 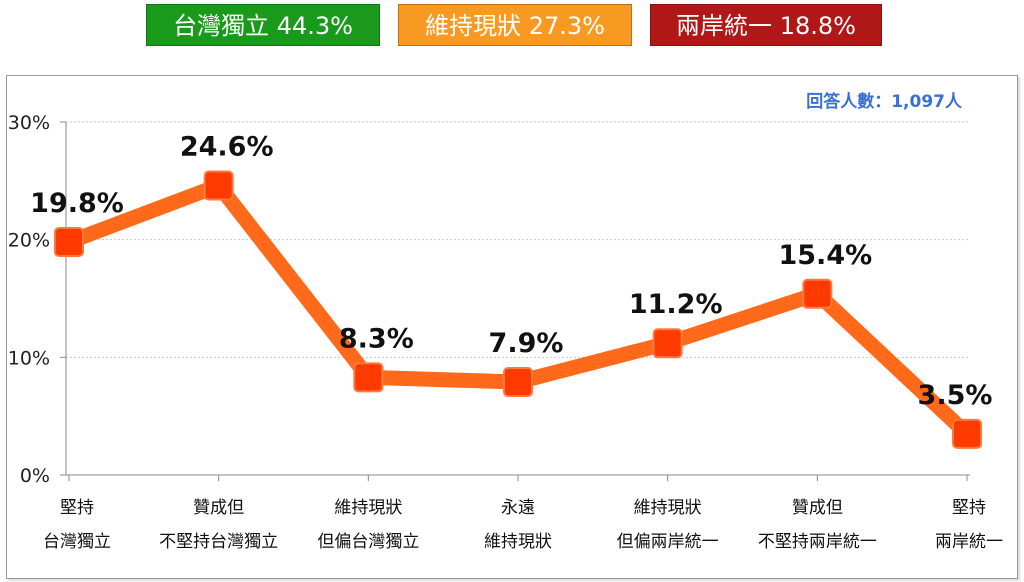 I want to click on y-tick-label: 0%, so click(x=35, y=476).